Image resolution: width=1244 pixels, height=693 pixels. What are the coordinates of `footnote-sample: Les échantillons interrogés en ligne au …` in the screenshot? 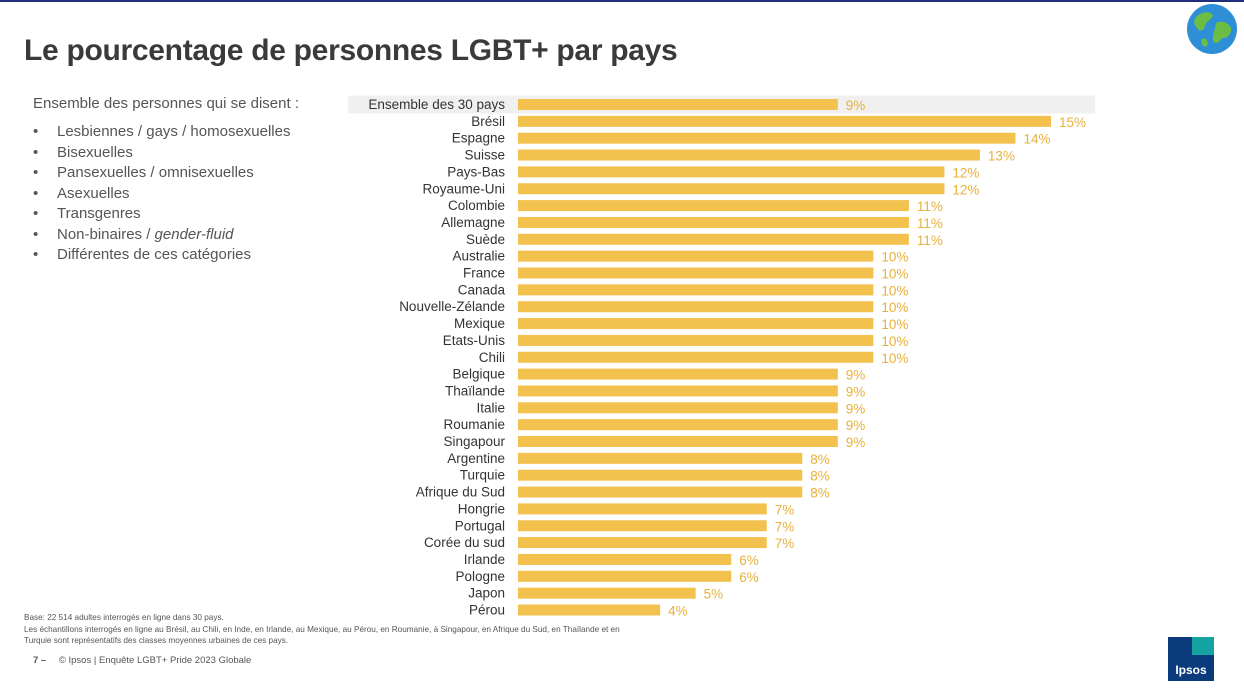 It's located at (322, 635).